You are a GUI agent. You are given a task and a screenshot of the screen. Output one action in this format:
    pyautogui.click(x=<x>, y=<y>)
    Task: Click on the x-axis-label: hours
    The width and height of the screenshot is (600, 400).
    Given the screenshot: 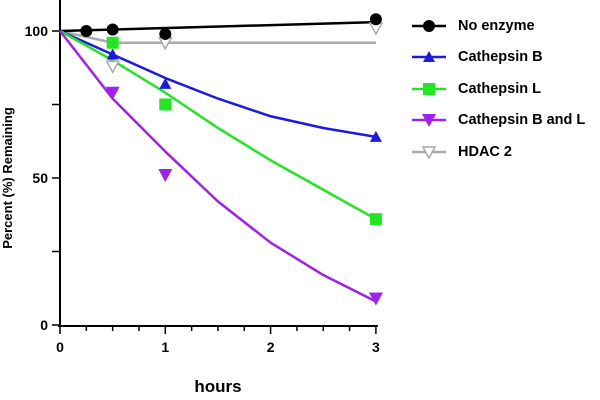 What is the action you would take?
    pyautogui.click(x=217, y=386)
    